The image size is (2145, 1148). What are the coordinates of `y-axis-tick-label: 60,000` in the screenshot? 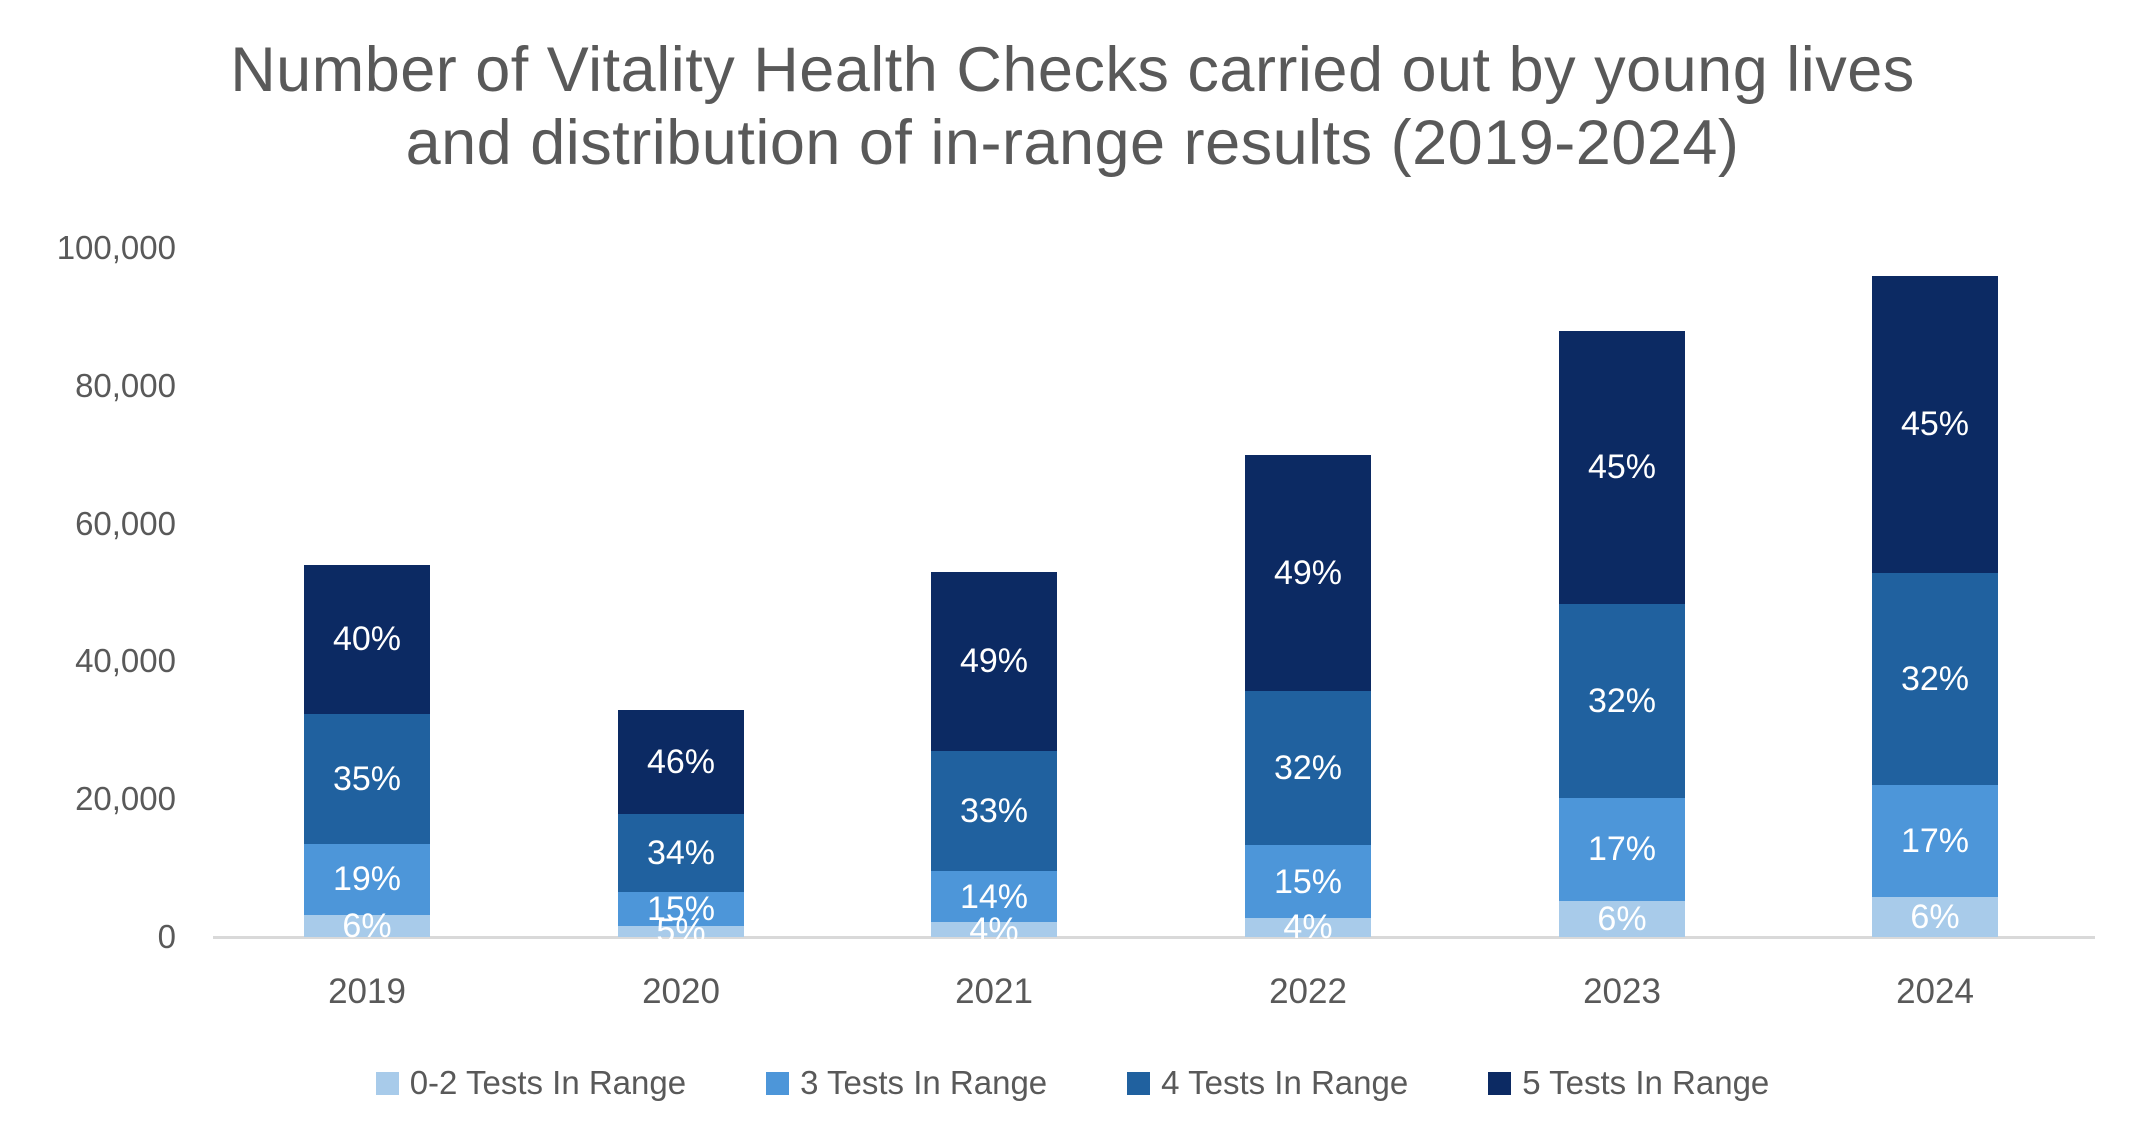 It's located at (125, 523).